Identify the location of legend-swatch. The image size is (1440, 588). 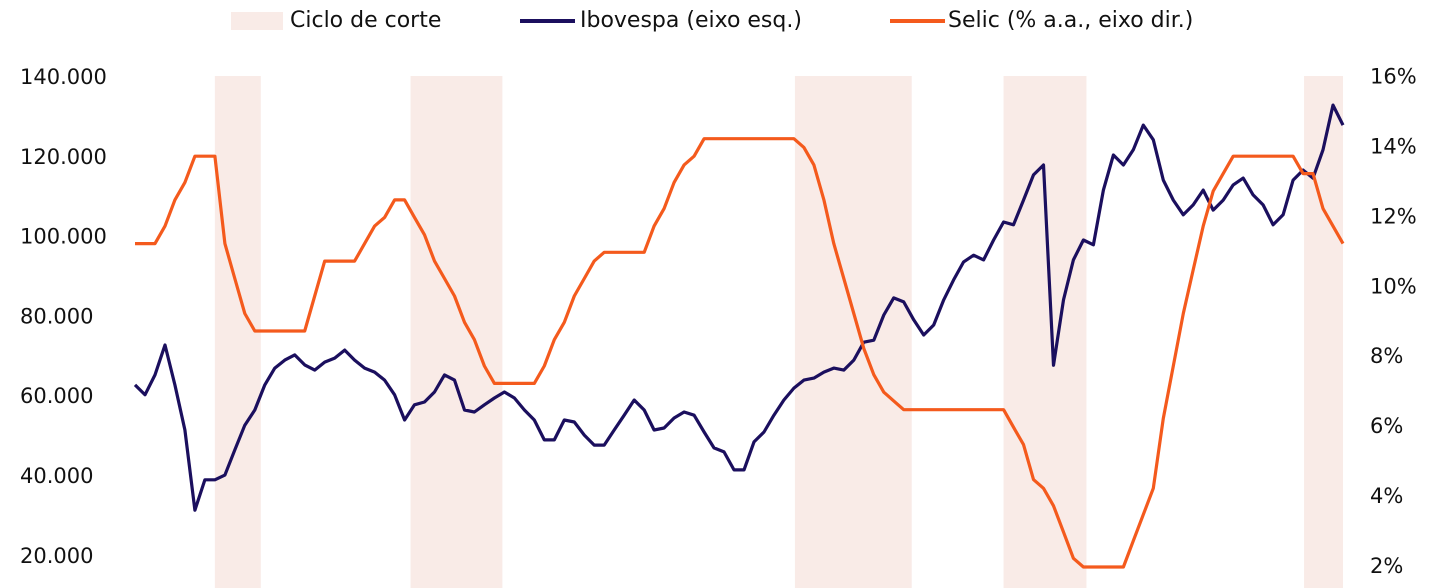
(257, 21).